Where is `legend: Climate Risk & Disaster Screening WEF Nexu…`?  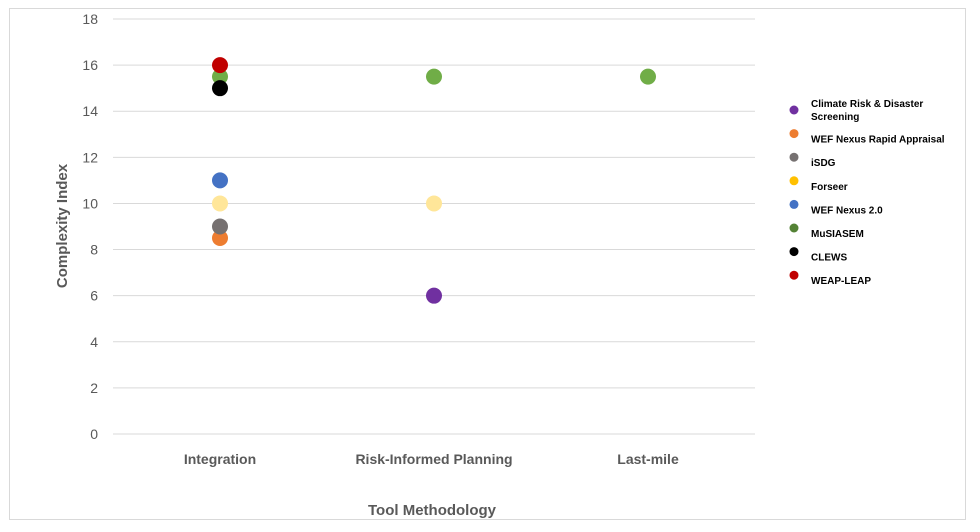
legend: Climate Risk & Disaster Screening WEF Nexu… is located at coordinates (867, 193).